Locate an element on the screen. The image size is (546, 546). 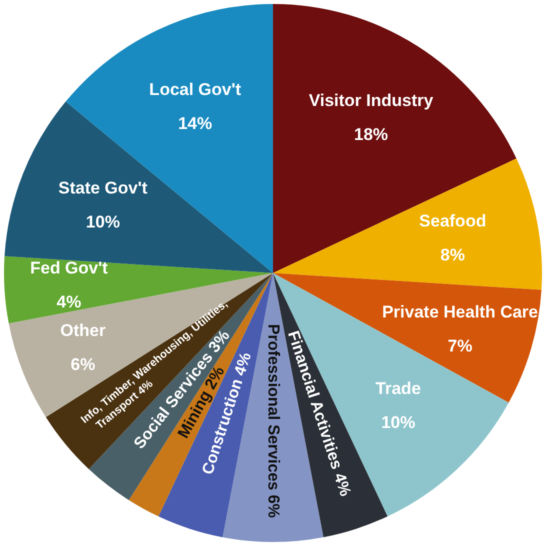
slice-label: Visitor Industry is located at coordinates (371, 100).